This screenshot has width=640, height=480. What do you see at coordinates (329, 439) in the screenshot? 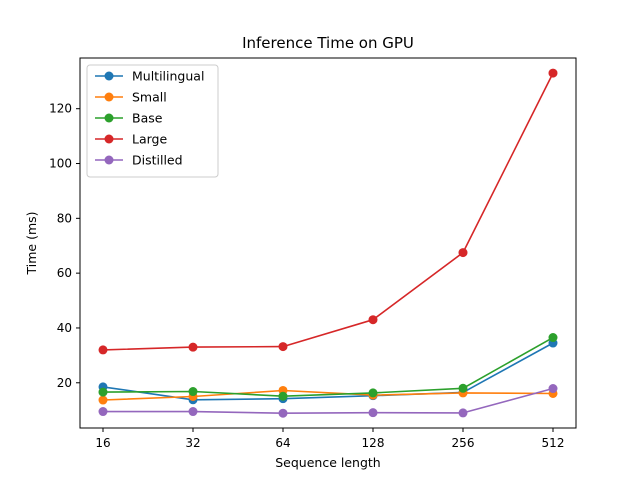
I see `x-axis: 16 32 64 128 256 512` at bounding box center [329, 439].